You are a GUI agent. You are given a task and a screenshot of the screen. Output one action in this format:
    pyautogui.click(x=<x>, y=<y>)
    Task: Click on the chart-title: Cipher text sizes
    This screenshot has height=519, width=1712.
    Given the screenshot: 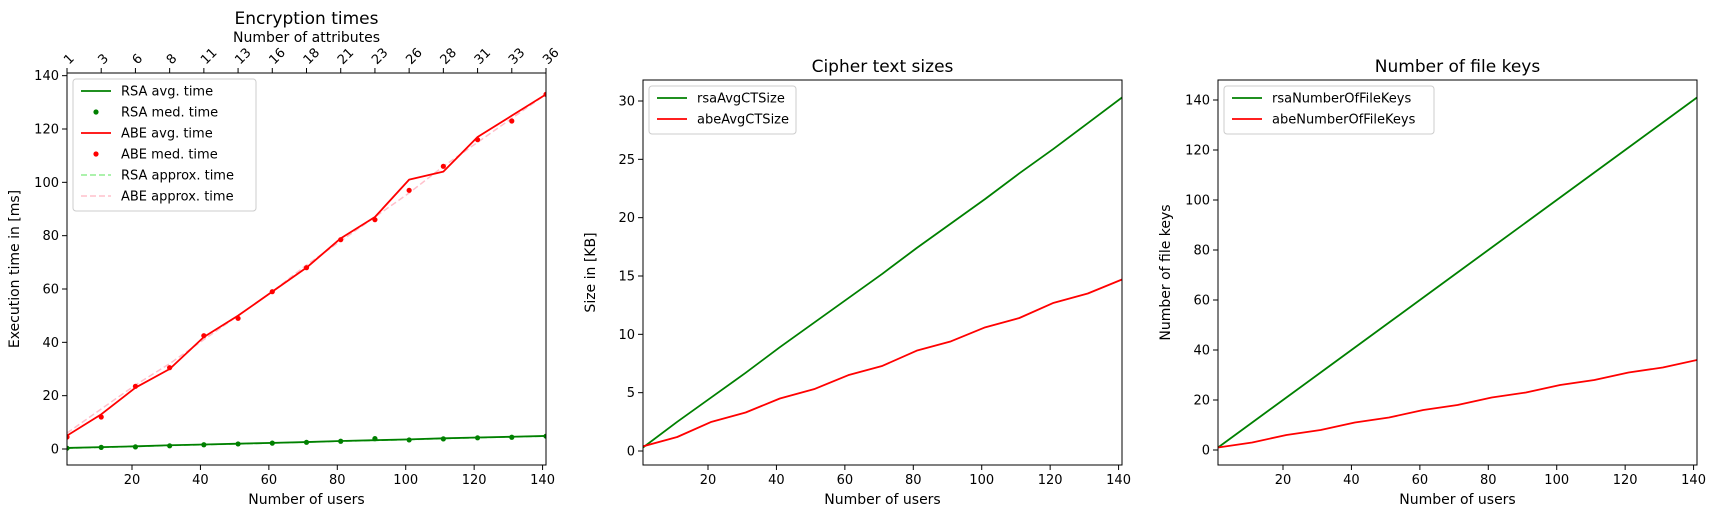 What is the action you would take?
    pyautogui.click(x=883, y=67)
    